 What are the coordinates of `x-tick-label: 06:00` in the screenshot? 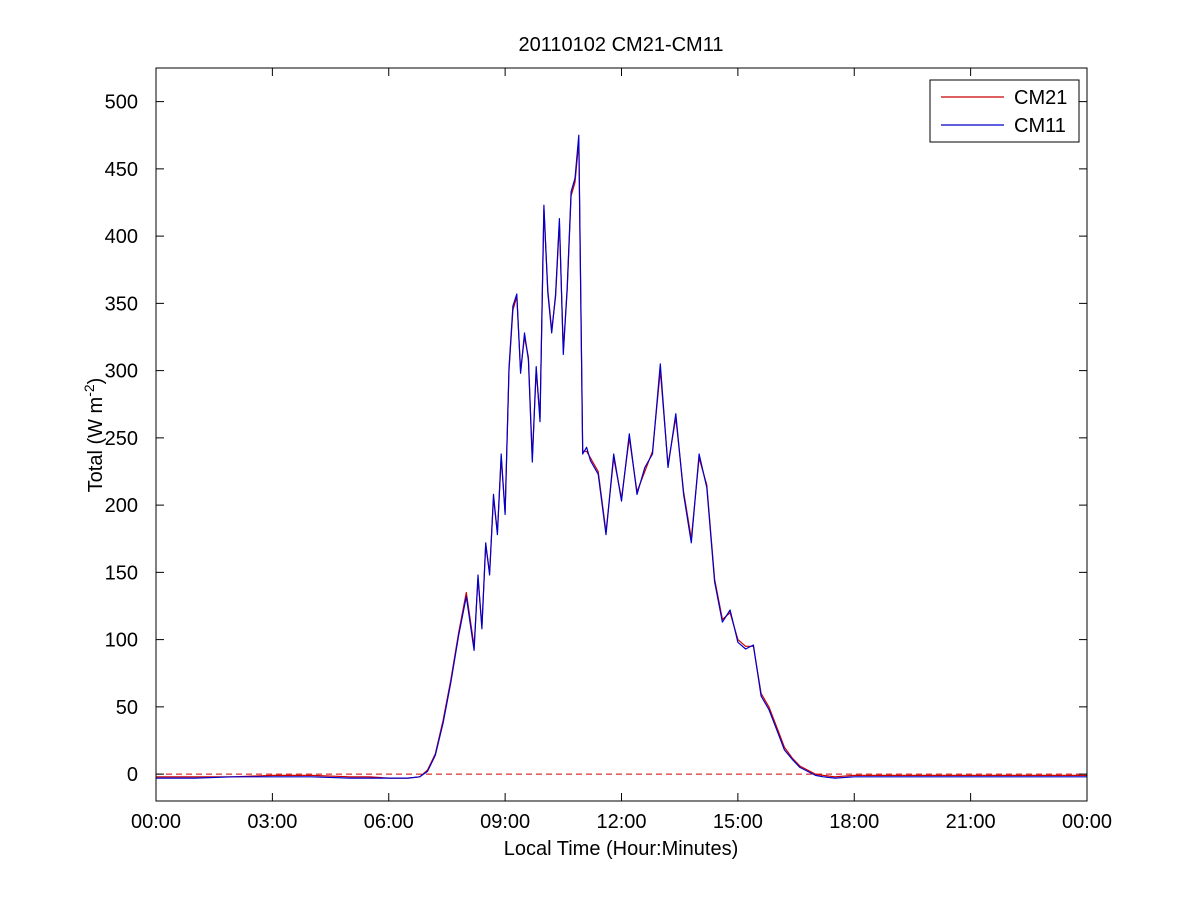 It's located at (389, 822).